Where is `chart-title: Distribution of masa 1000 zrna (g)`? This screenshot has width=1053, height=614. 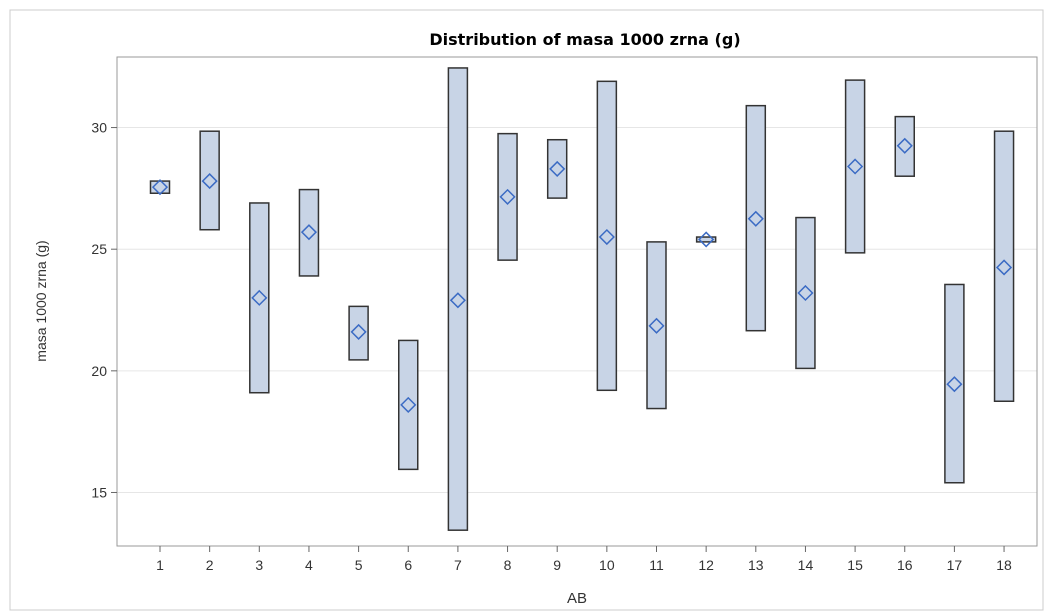 chart-title: Distribution of masa 1000 zrna (g) is located at coordinates (584, 39).